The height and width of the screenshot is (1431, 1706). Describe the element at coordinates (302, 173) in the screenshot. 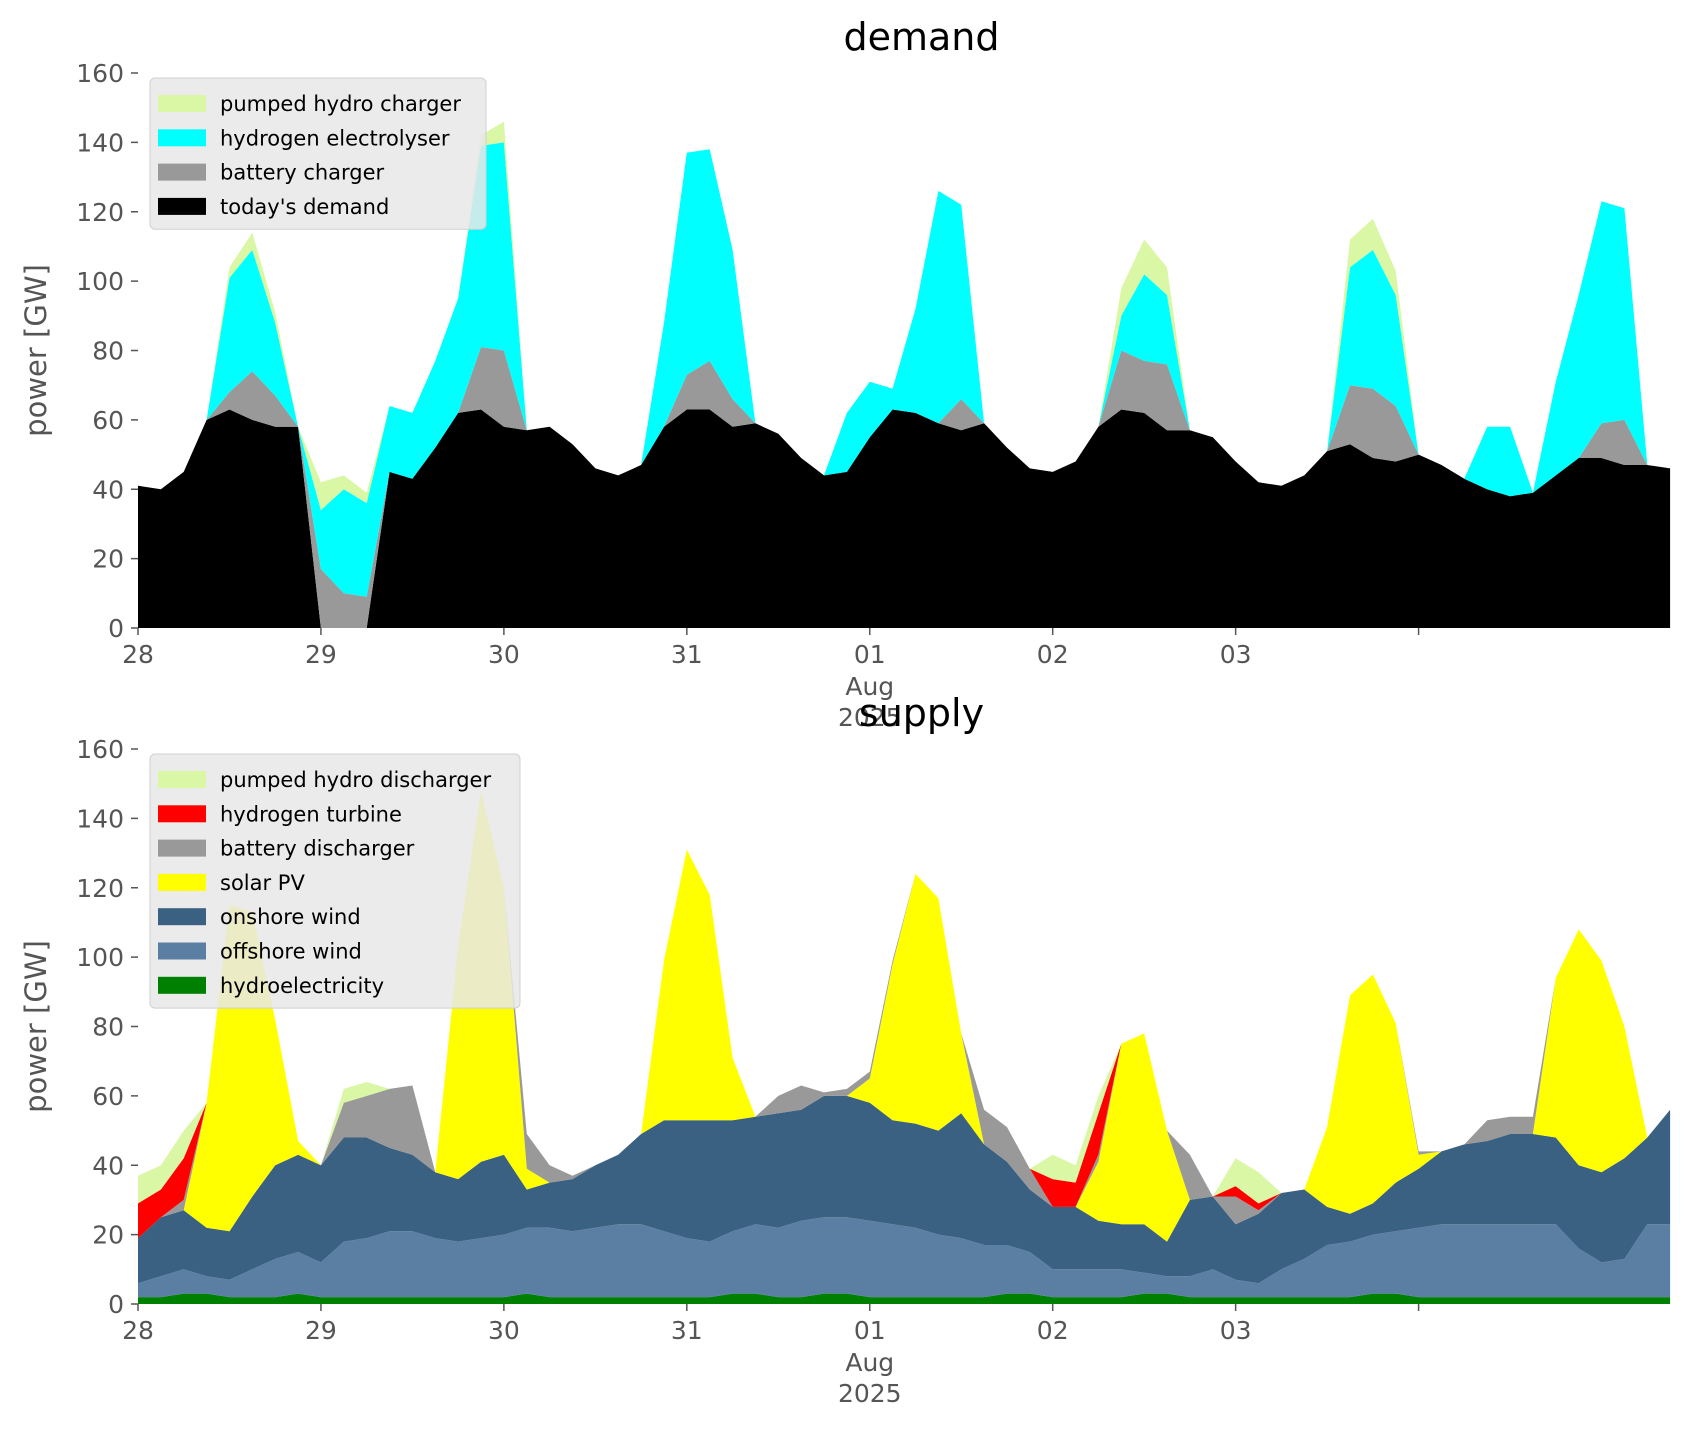

I see `legend-label-battery-charger: battery charger` at that location.